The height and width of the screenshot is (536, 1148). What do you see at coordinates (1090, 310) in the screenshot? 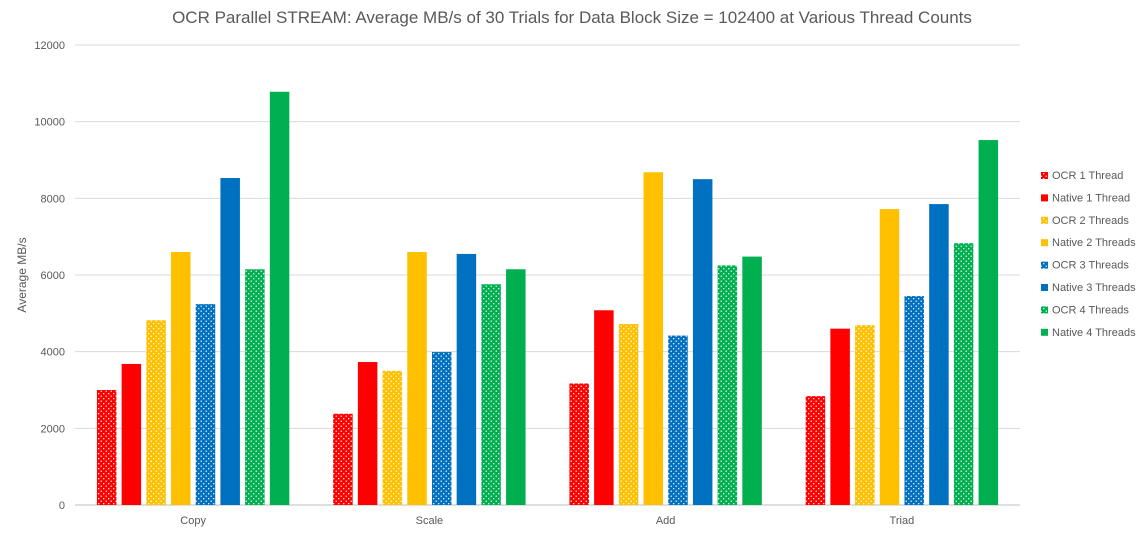
I see `legend-label: OCR 4 Threads` at bounding box center [1090, 310].